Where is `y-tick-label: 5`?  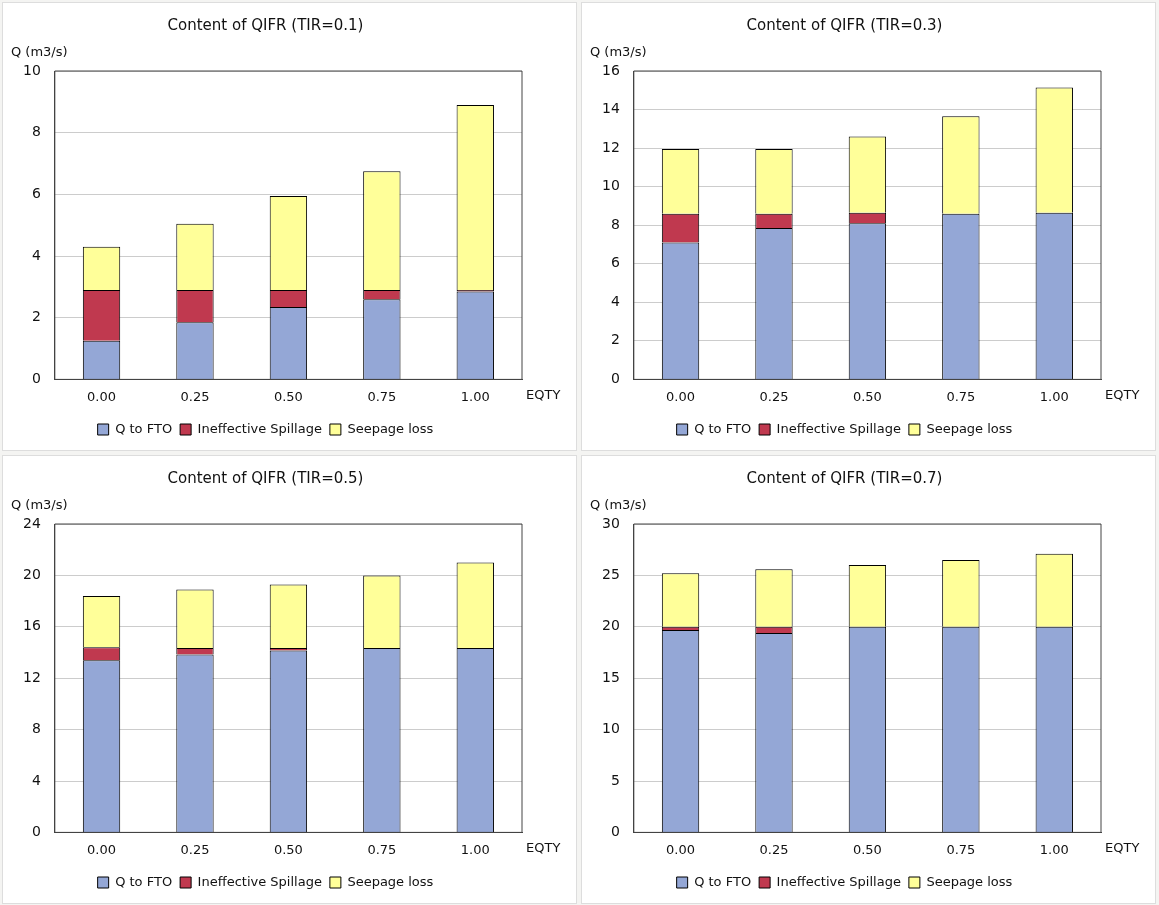 y-tick-label: 5 is located at coordinates (615, 779).